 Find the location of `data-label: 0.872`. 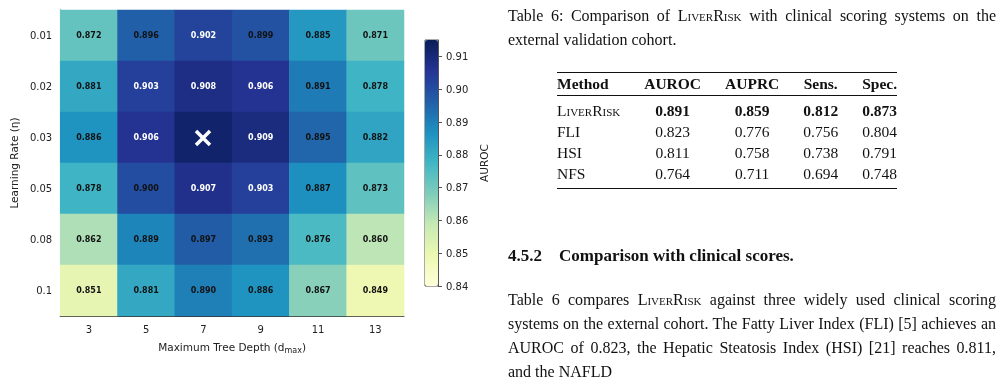

data-label: 0.872 is located at coordinates (89, 35).